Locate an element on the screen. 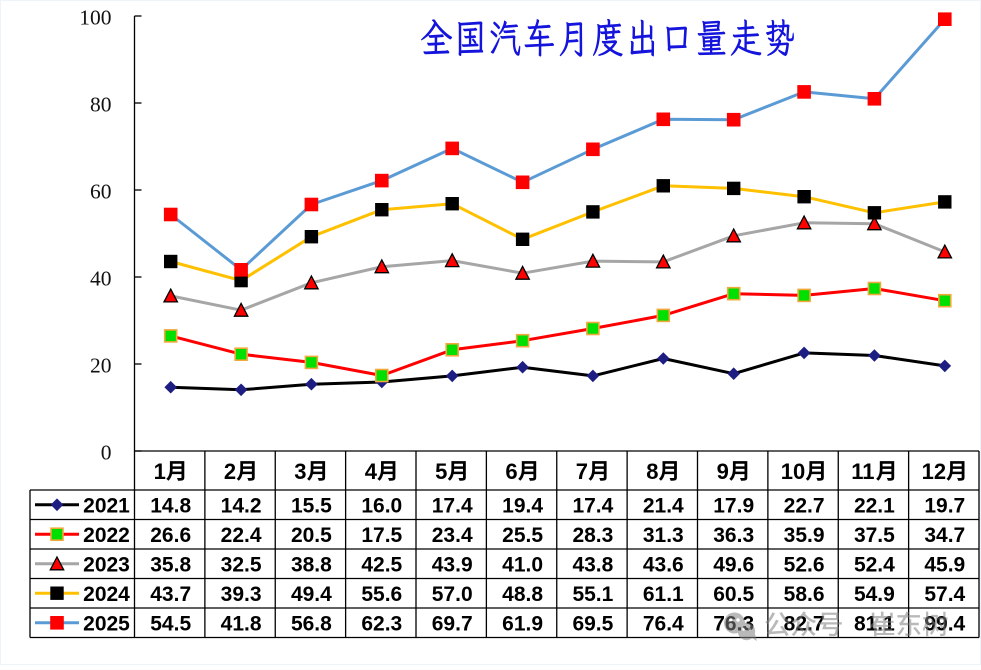 This screenshot has width=981, height=670. svg-text: 49.6 is located at coordinates (733, 565).